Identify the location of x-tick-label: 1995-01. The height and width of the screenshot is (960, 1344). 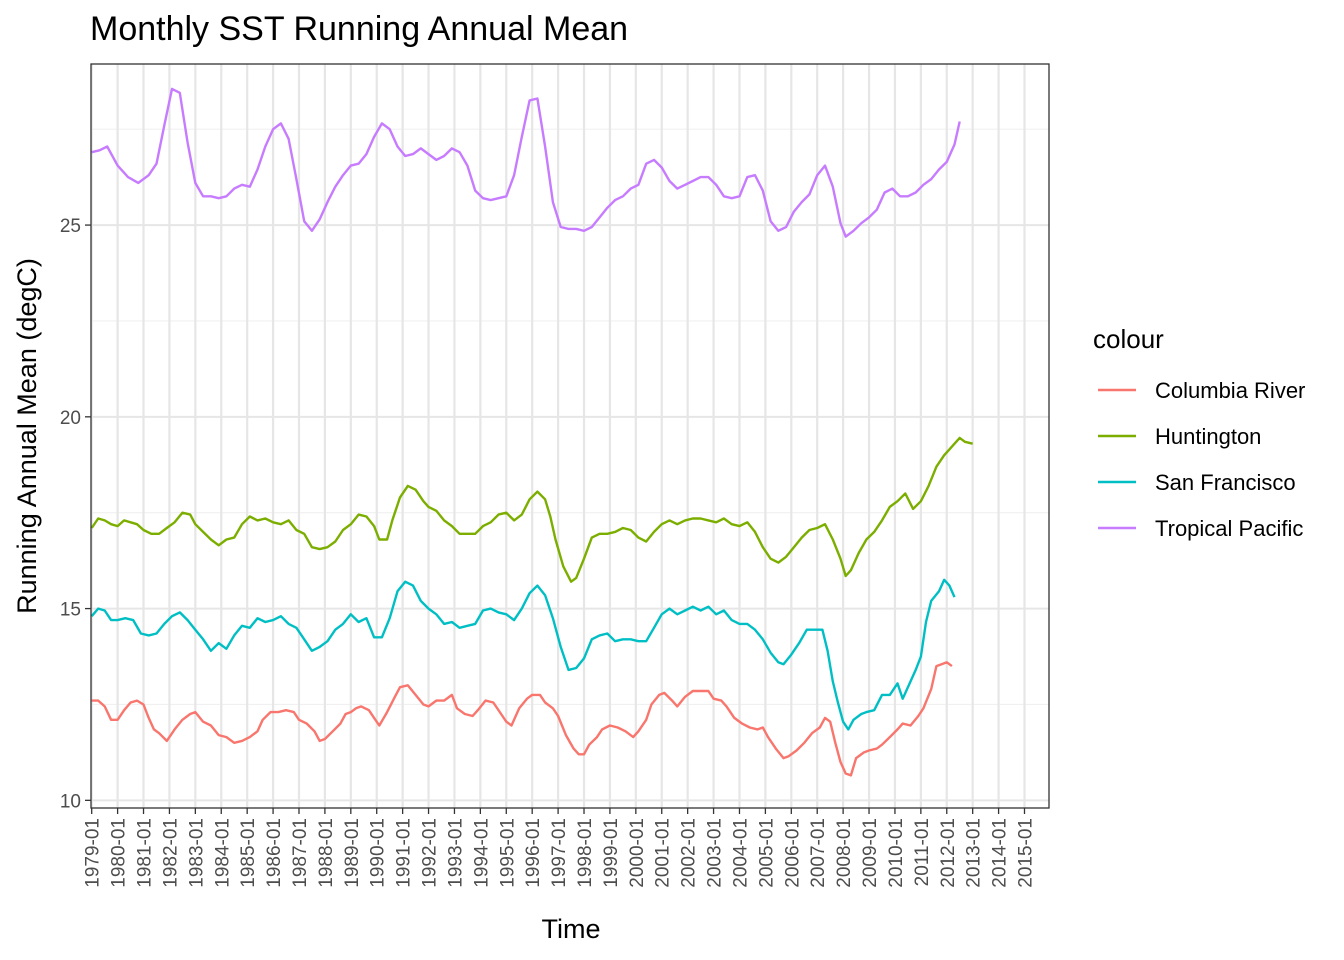
(507, 853).